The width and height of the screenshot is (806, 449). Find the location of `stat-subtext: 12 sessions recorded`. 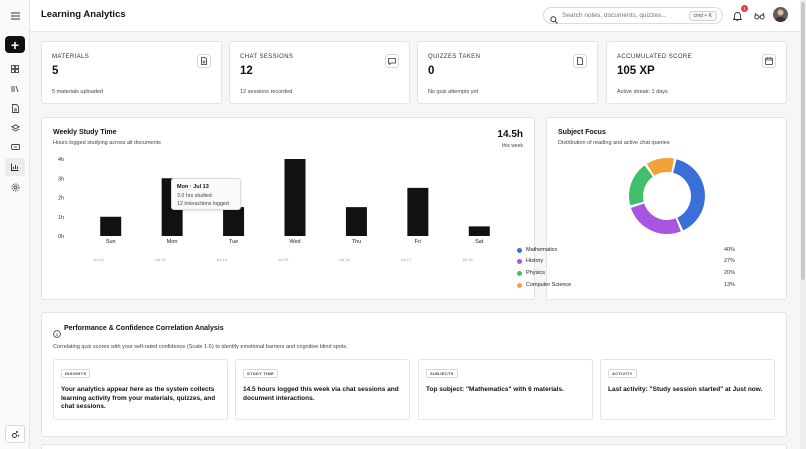

stat-subtext: 12 sessions recorded is located at coordinates (266, 92).